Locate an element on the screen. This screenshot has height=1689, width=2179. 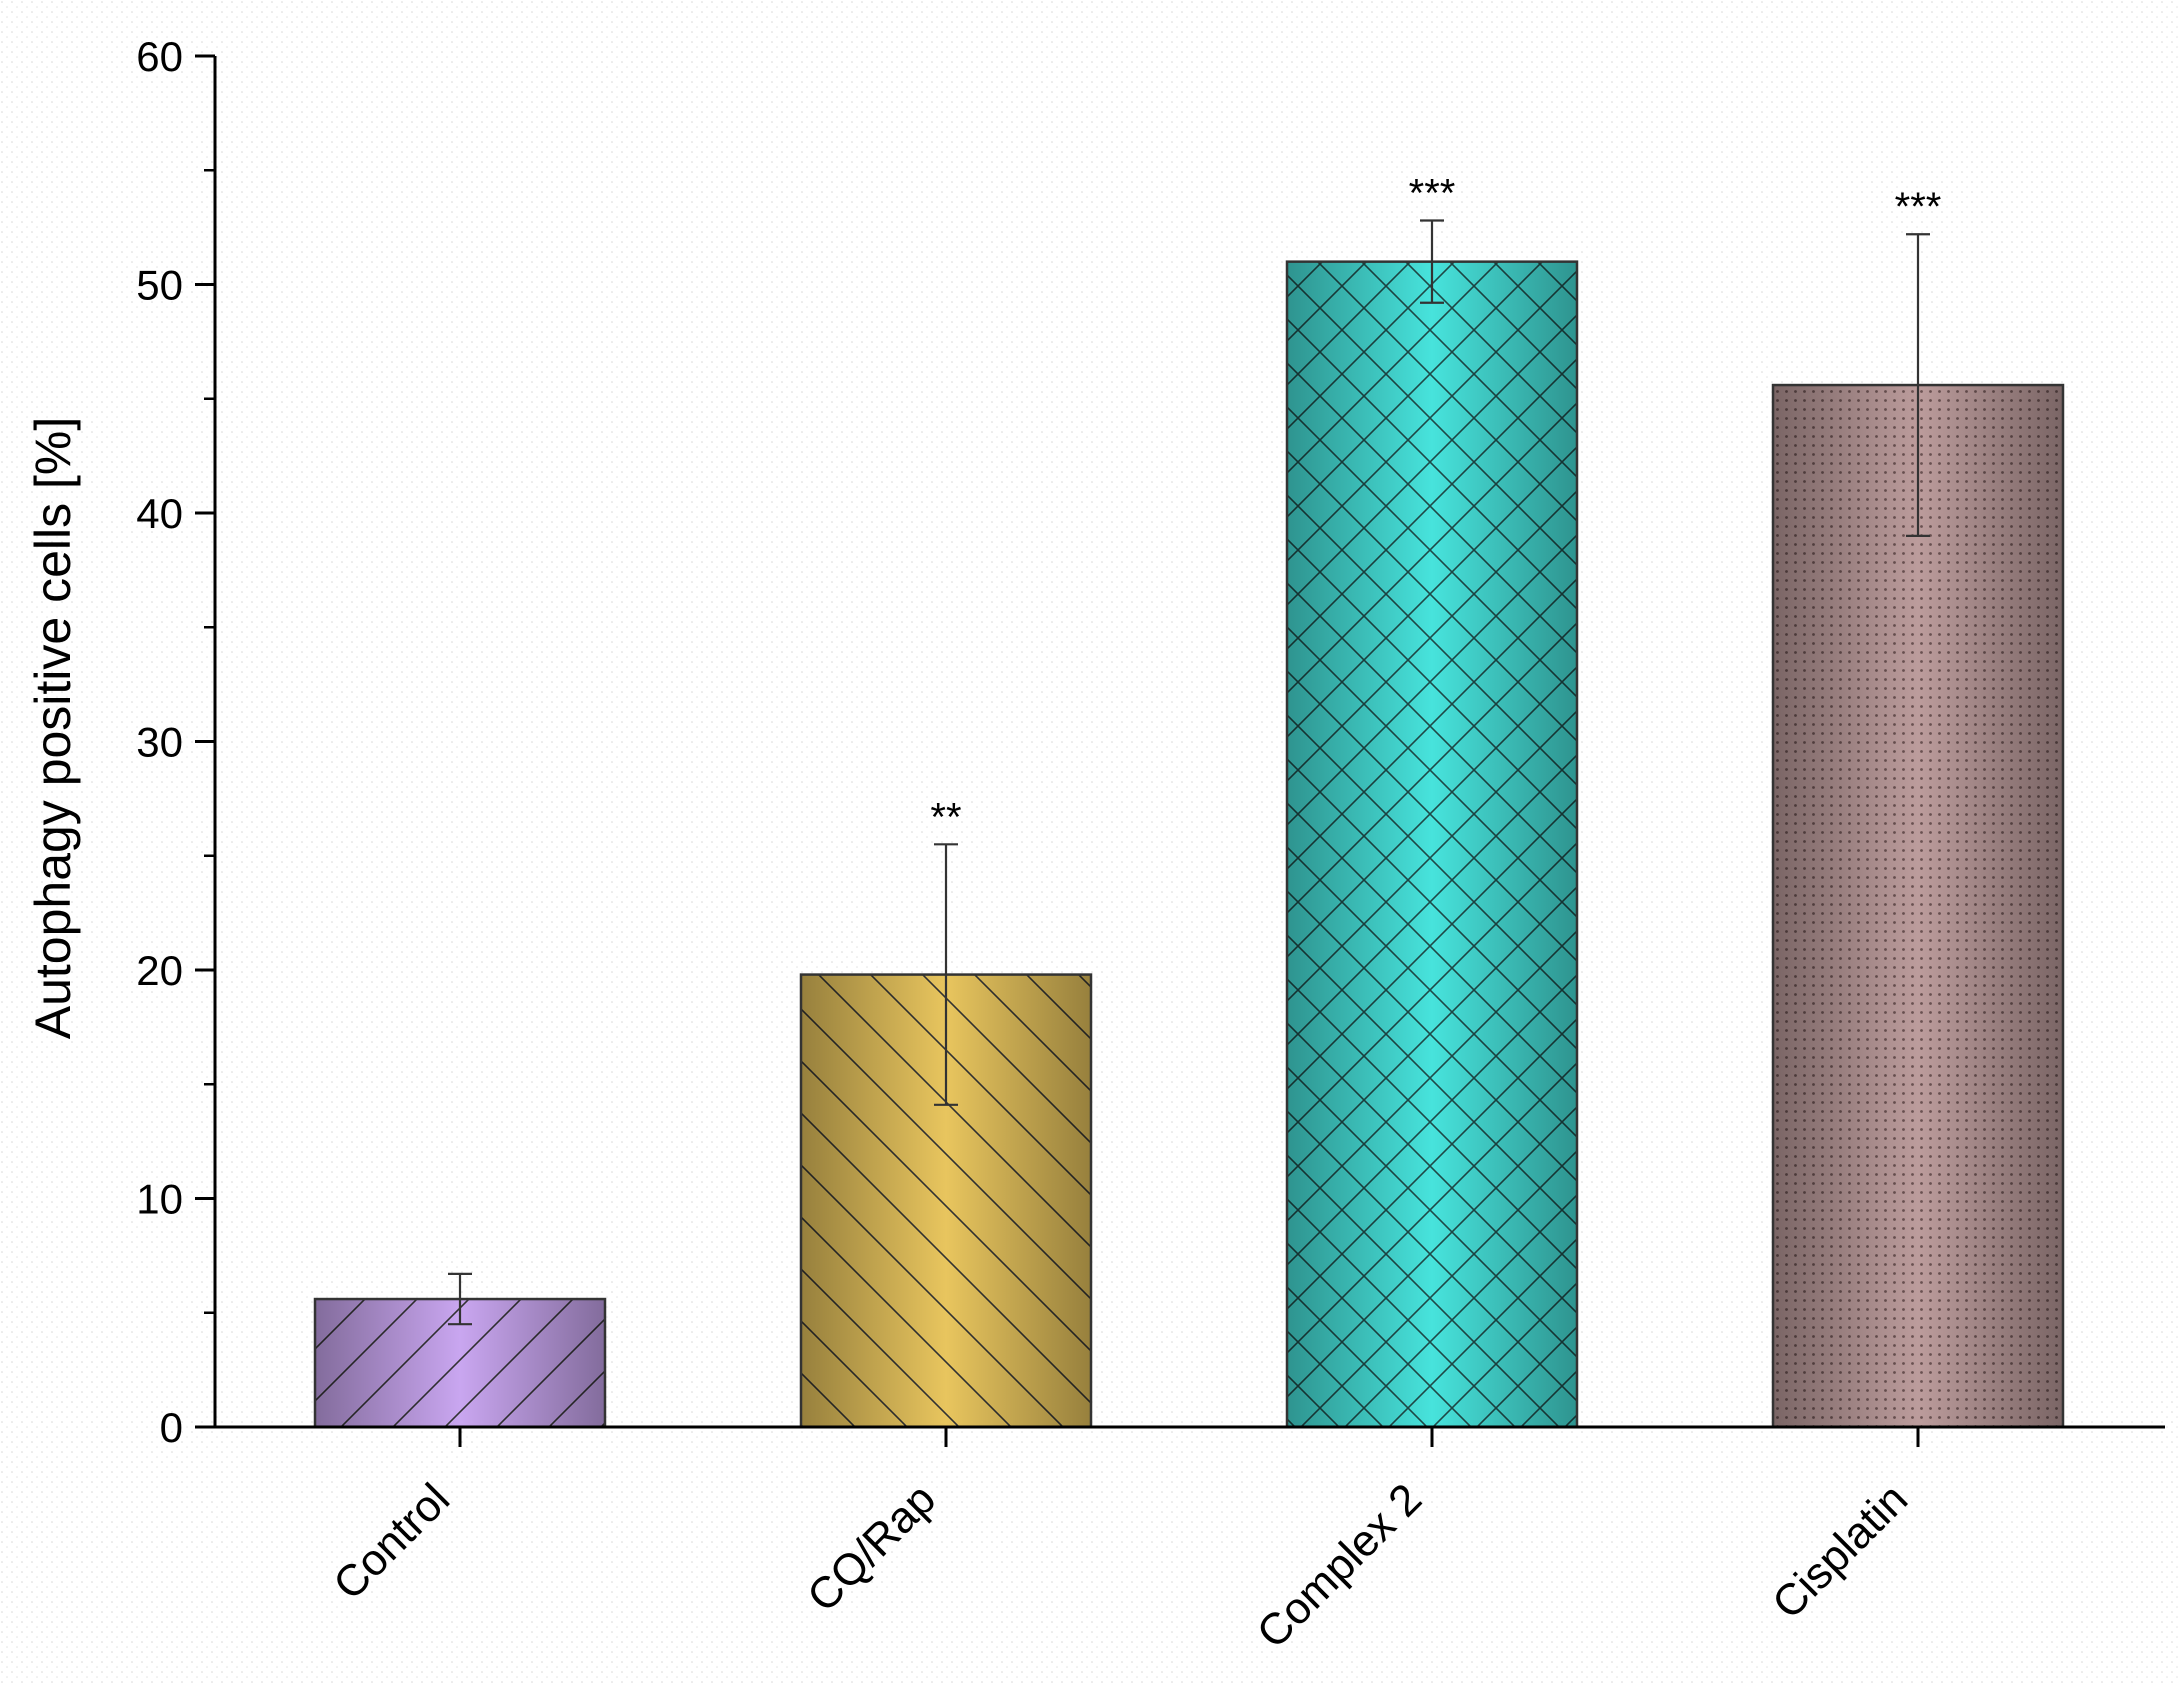
y-tick-label: 40 is located at coordinates (159, 513).